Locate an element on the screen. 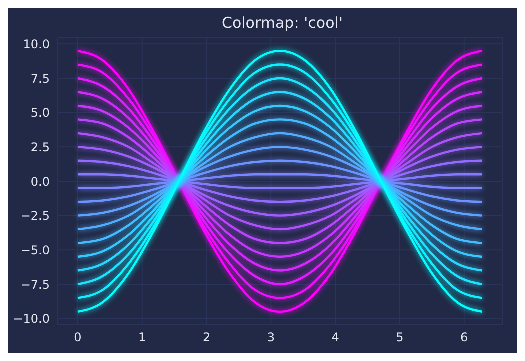  line-series is located at coordinates (280, 182).